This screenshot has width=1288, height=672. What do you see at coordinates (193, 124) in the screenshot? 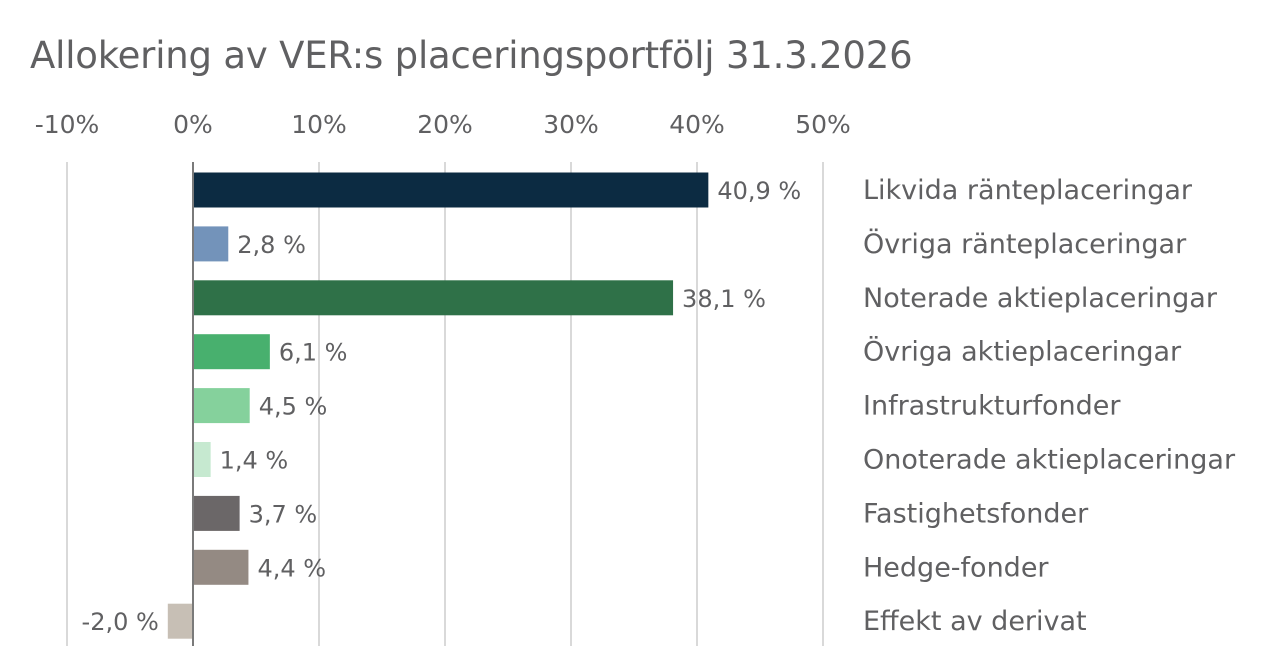
I see `x-tick-label: 0%` at bounding box center [193, 124].